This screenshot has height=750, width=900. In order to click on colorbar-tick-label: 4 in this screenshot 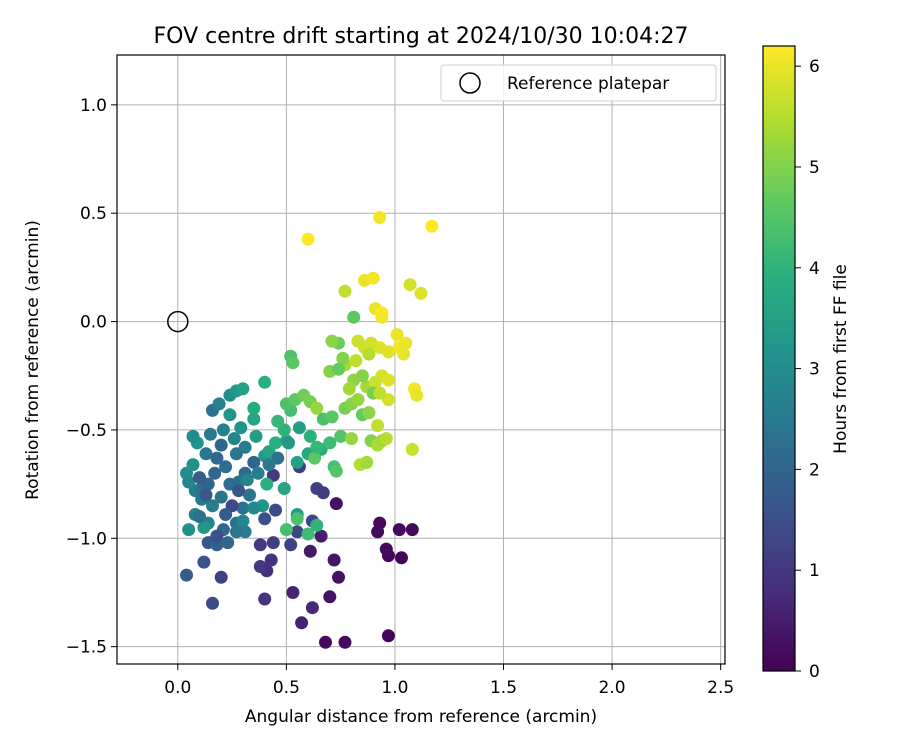, I will do `click(814, 269)`.